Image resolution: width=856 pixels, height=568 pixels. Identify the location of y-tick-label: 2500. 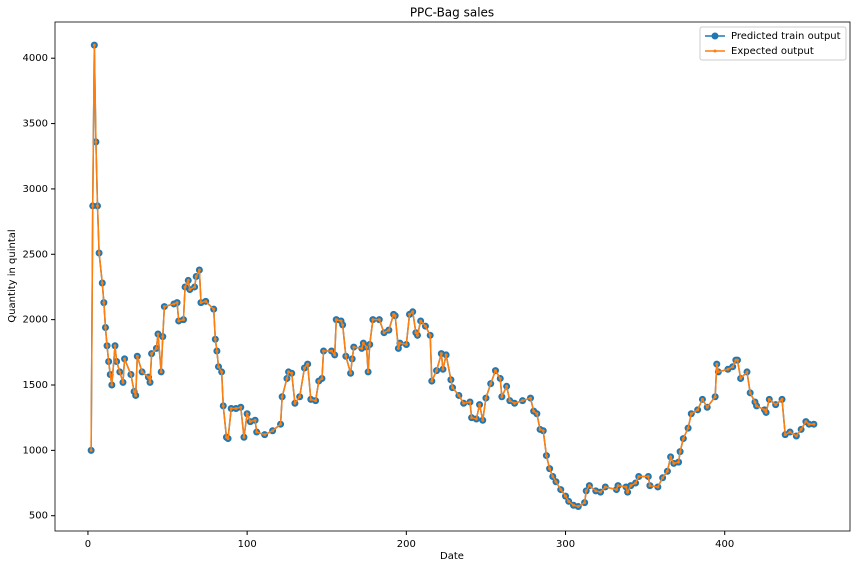
(35, 254).